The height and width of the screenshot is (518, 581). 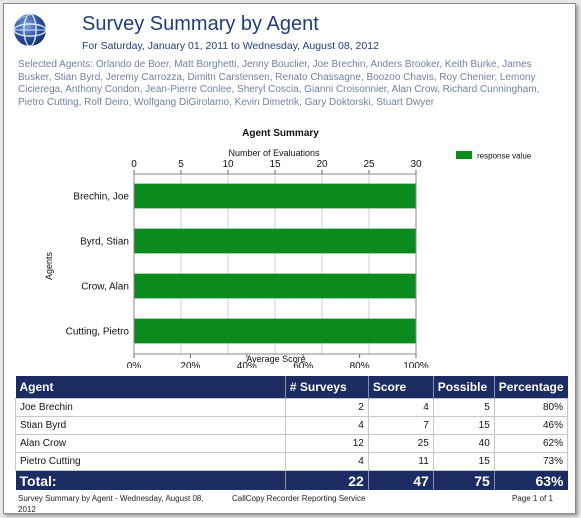 What do you see at coordinates (532, 498) in the screenshot?
I see `footer-page-number: Page 1 of 1` at bounding box center [532, 498].